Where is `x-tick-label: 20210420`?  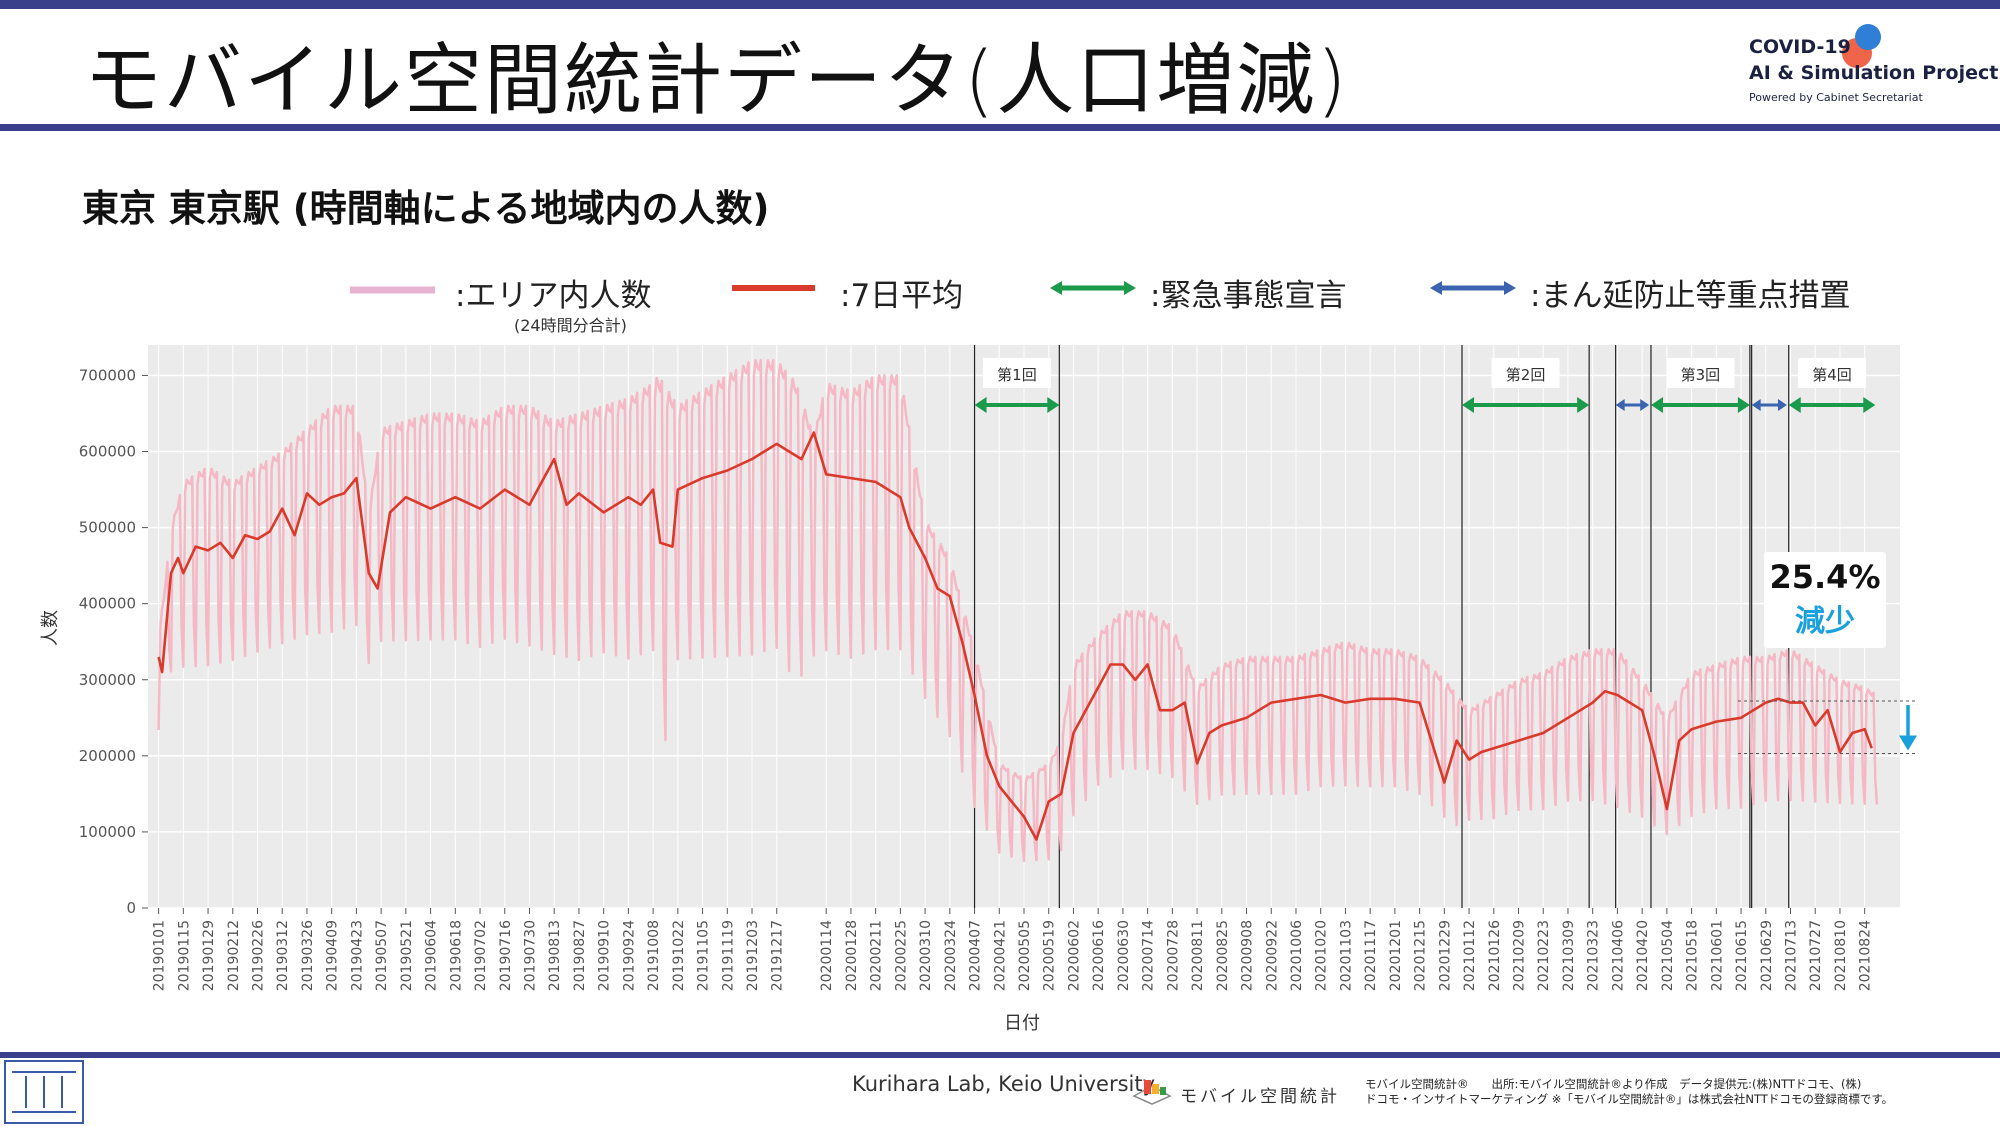 x-tick-label: 20210420 is located at coordinates (1643, 955).